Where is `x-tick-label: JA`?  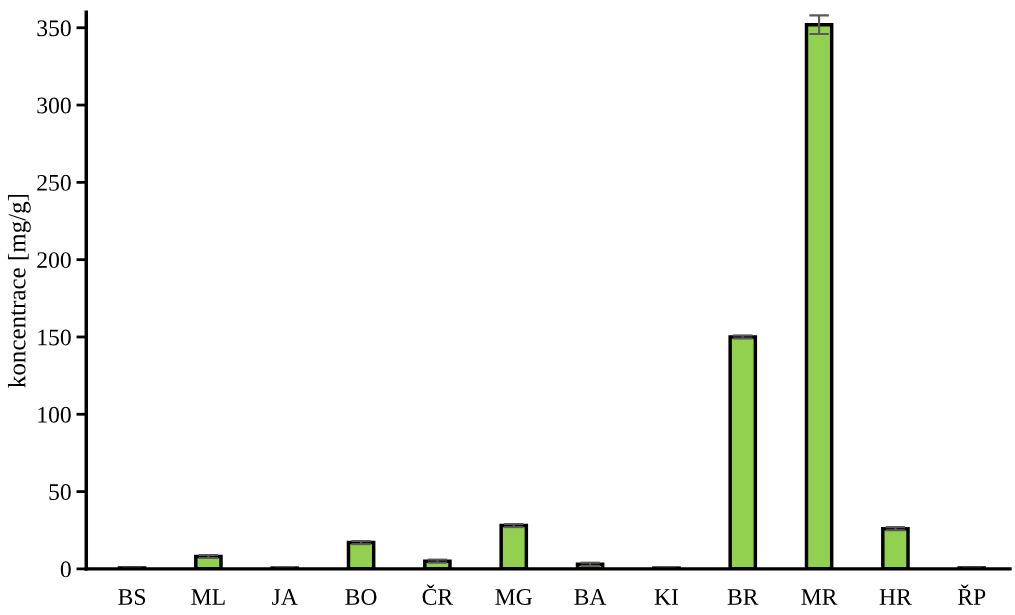
x-tick-label: JA is located at coordinates (285, 597).